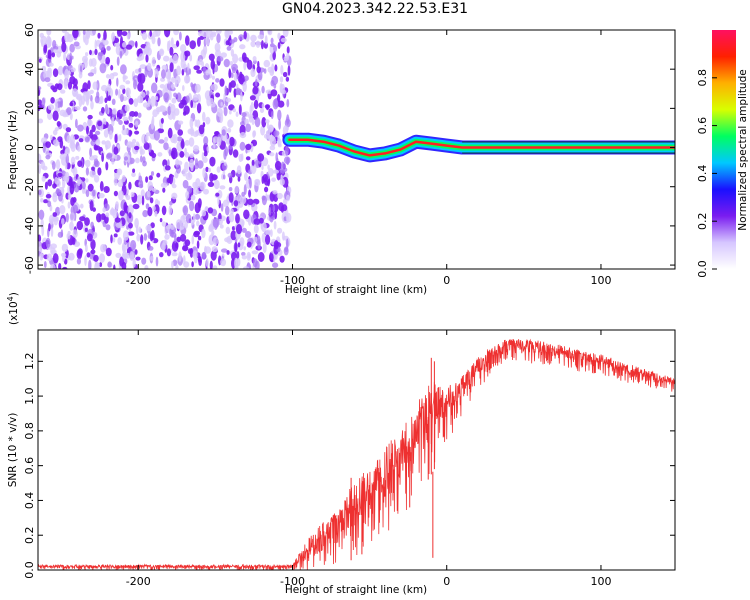 Image resolution: width=750 pixels, height=600 pixels. I want to click on snr-scale-factor: (x104), so click(13, 308).